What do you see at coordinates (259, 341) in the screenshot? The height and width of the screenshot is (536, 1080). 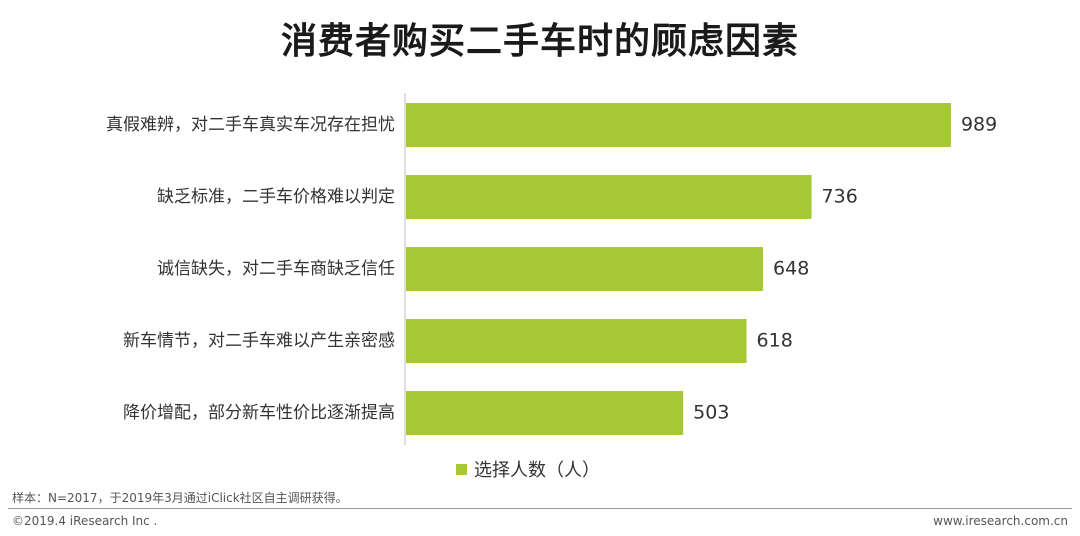 I see `category-label: 新车情节，对二手车难以产生亲密感` at bounding box center [259, 341].